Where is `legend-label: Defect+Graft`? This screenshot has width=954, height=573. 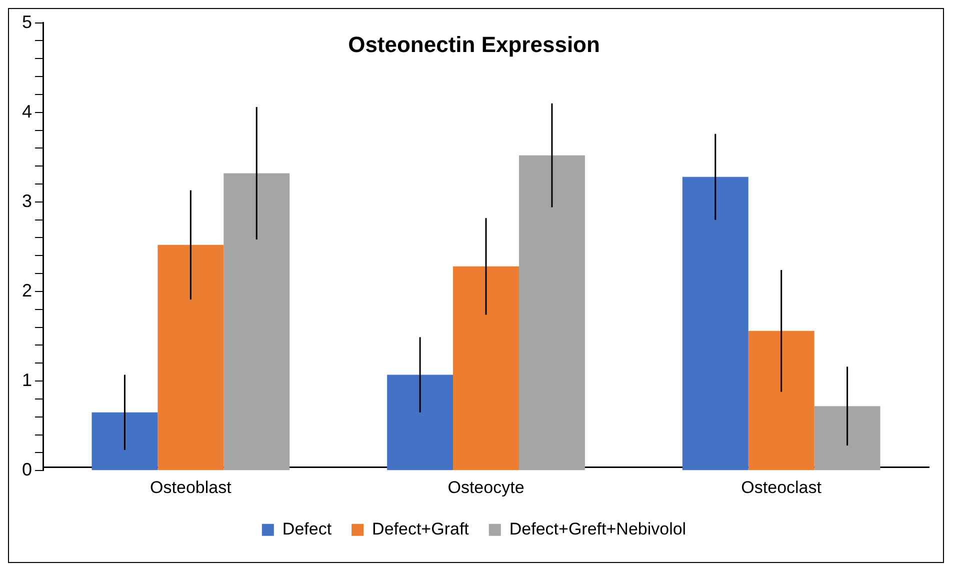 legend-label: Defect+Graft is located at coordinates (421, 529).